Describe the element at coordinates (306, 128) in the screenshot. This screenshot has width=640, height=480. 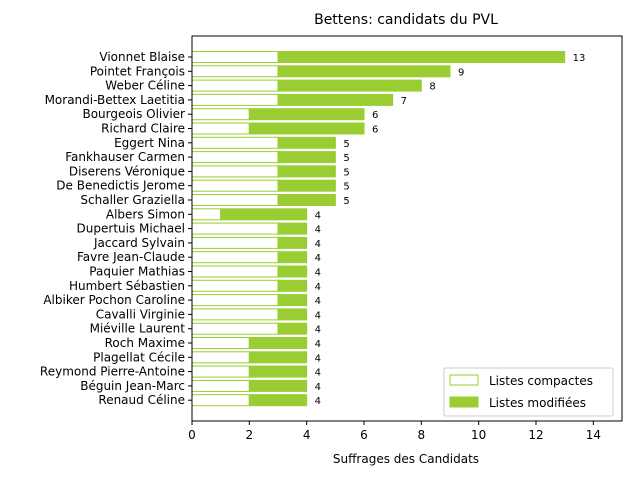
I see `bar-modifiees-richard-claire` at that location.